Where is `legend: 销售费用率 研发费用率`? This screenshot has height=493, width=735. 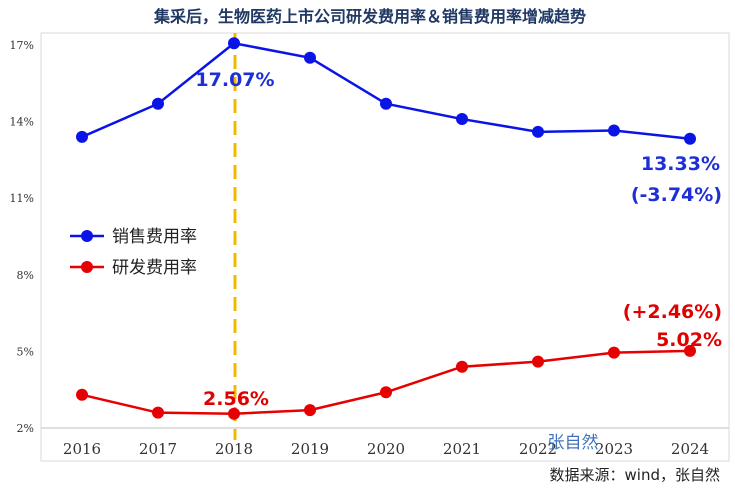 legend: 销售费用率 研发费用率 is located at coordinates (133, 252).